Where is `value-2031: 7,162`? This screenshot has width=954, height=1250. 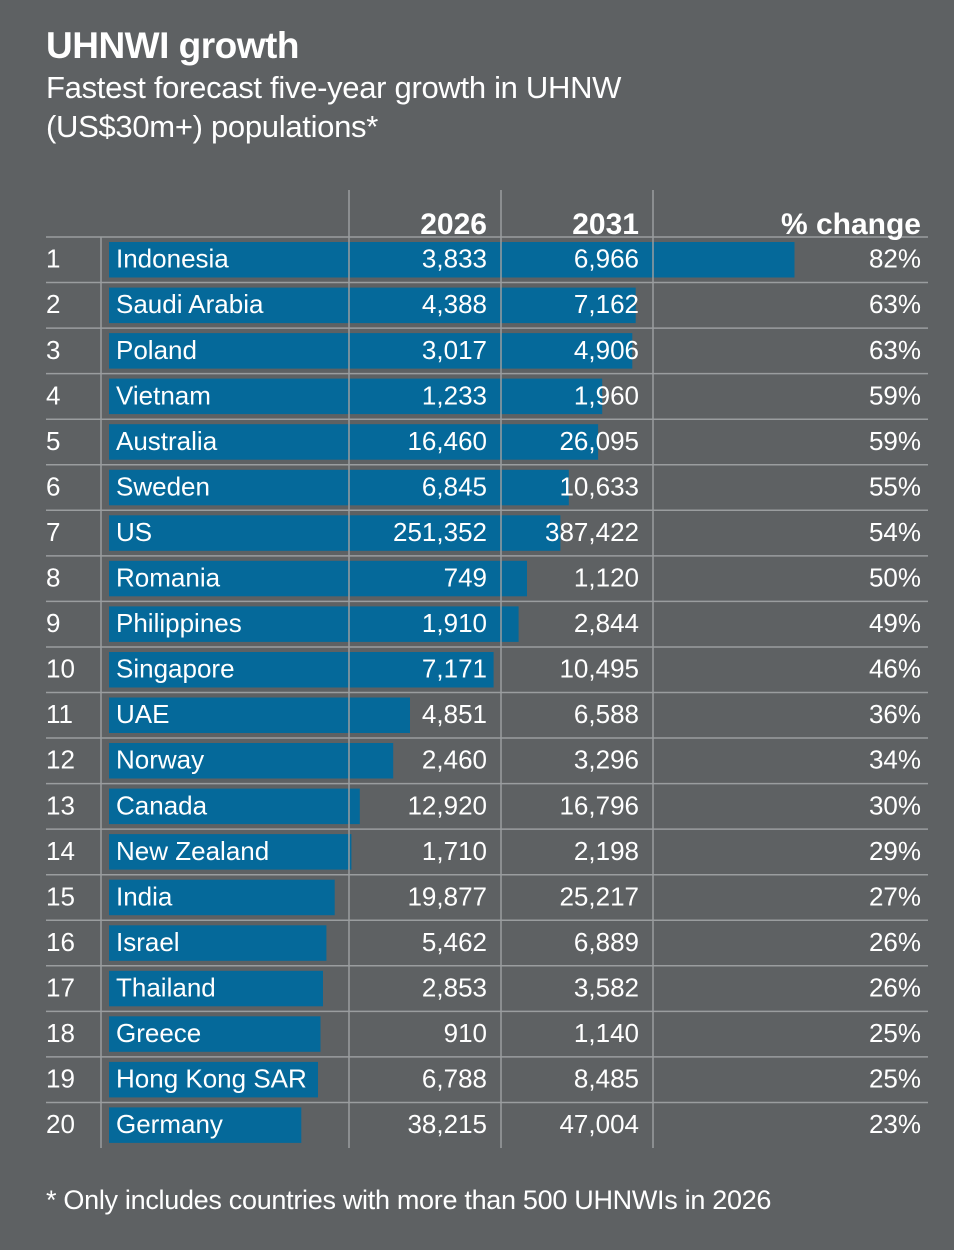
value-2031: 7,162 is located at coordinates (606, 304).